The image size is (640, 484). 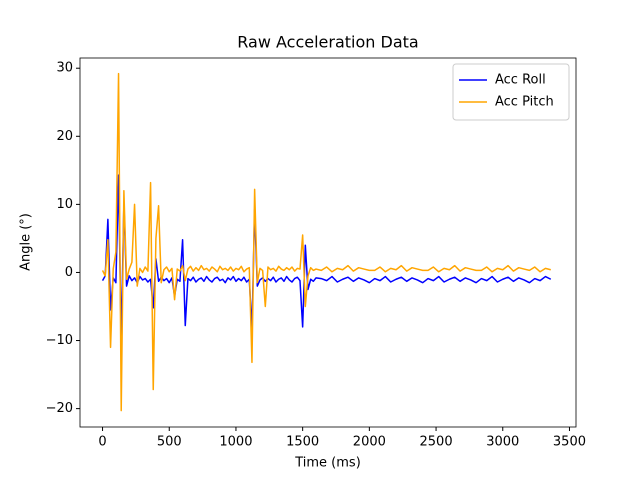 What do you see at coordinates (64, 204) in the screenshot?
I see `y-tick-label: 10` at bounding box center [64, 204].